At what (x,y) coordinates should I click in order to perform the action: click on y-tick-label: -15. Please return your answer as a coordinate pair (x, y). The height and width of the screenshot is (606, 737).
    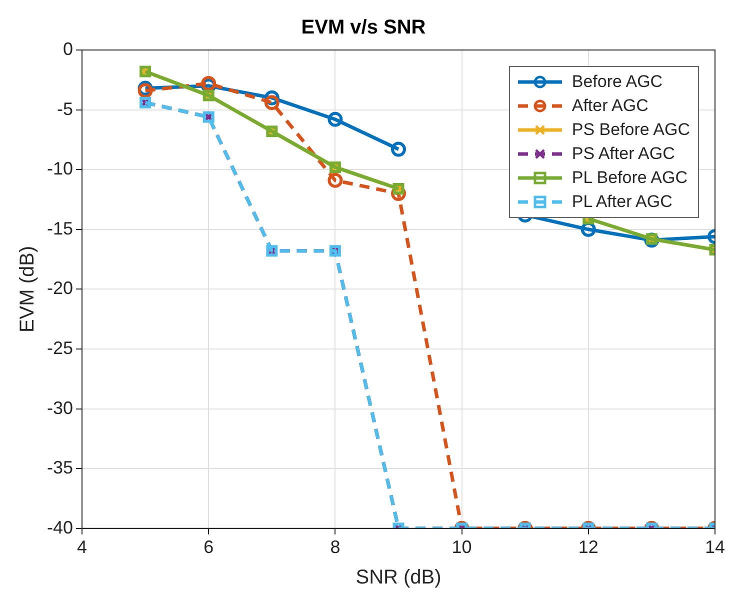
    Looking at the image, I should click on (60, 228).